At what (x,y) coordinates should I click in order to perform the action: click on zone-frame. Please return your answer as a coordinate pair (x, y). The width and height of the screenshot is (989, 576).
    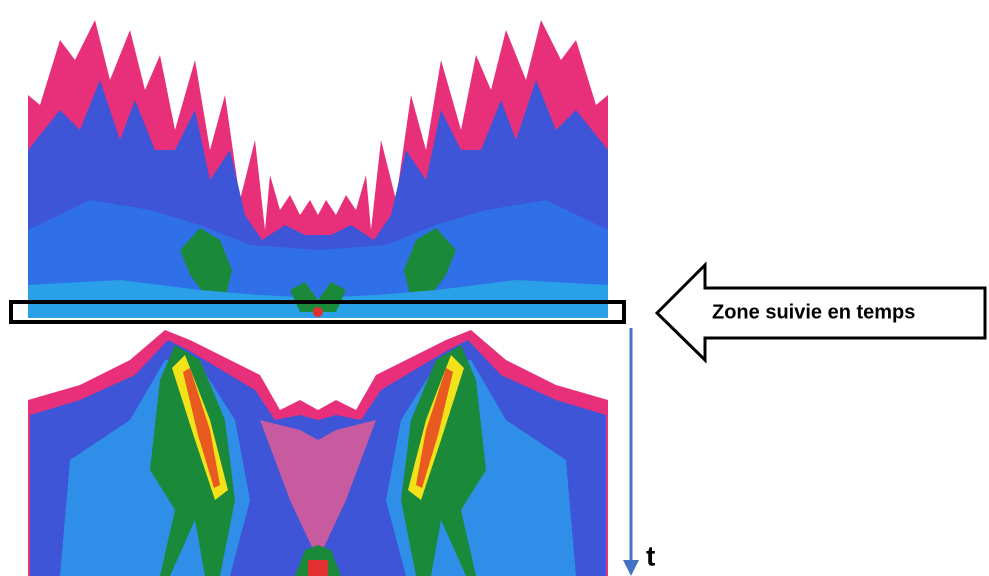
    Looking at the image, I should click on (317, 312).